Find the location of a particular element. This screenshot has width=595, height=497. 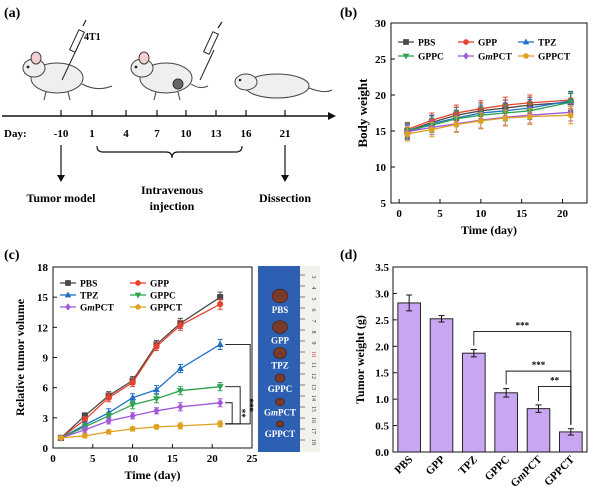

x-tick-label: 0 is located at coordinates (399, 214).